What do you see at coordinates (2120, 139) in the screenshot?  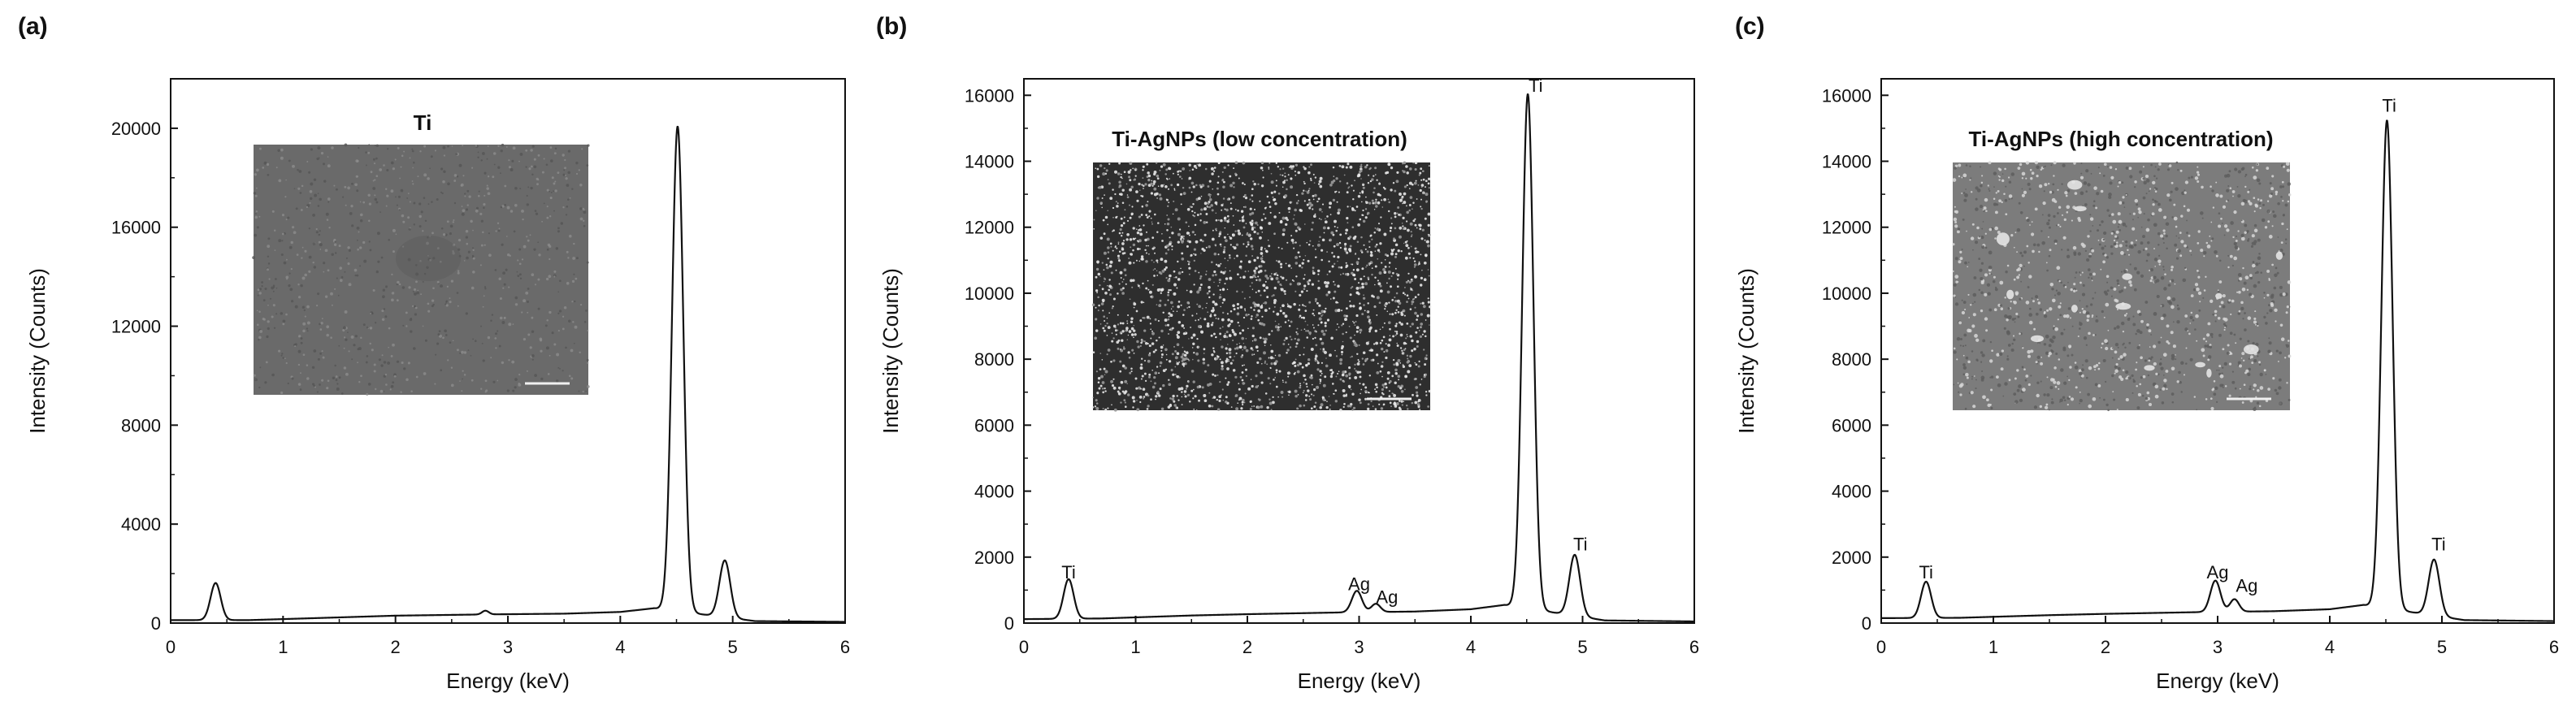 I see `inset-title: Ti-AgNPs (high concentration)` at bounding box center [2120, 139].